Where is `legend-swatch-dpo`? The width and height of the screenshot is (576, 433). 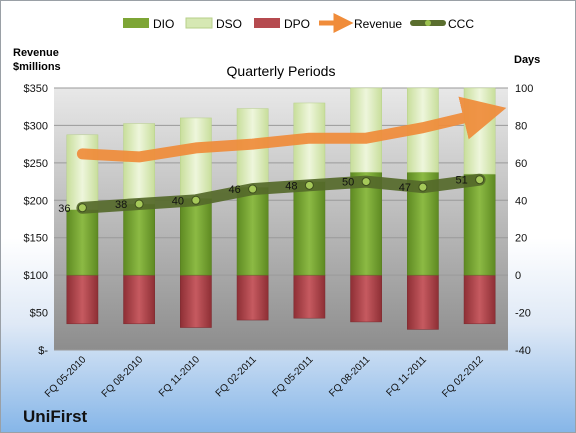
legend-swatch-dpo is located at coordinates (267, 23).